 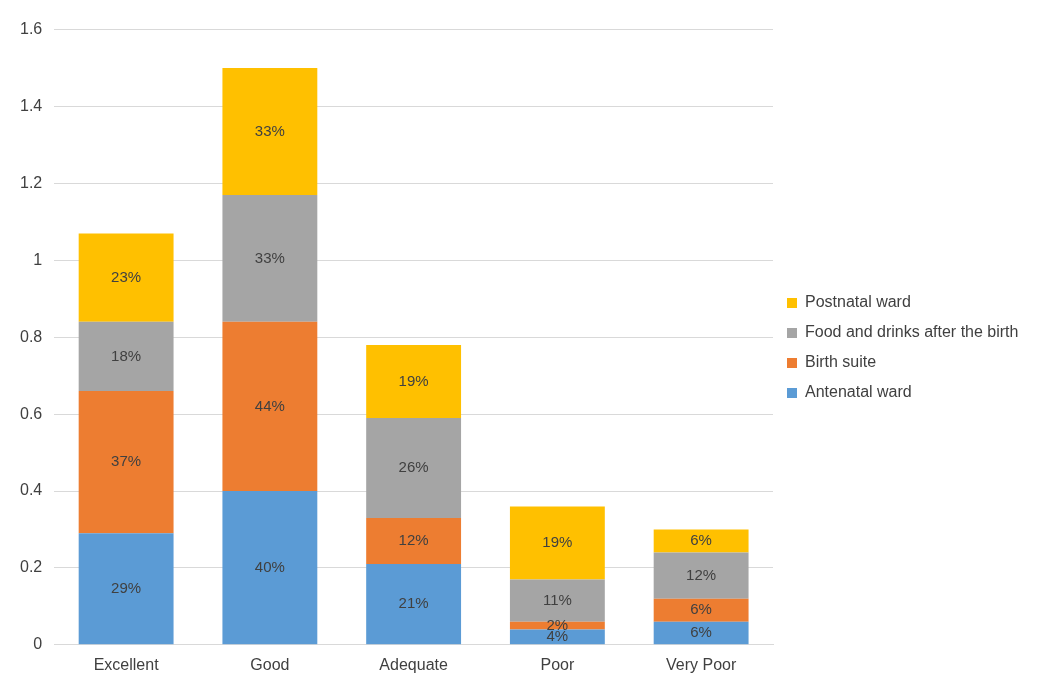 What do you see at coordinates (31, 105) in the screenshot?
I see `y-tick-label: 1.4` at bounding box center [31, 105].